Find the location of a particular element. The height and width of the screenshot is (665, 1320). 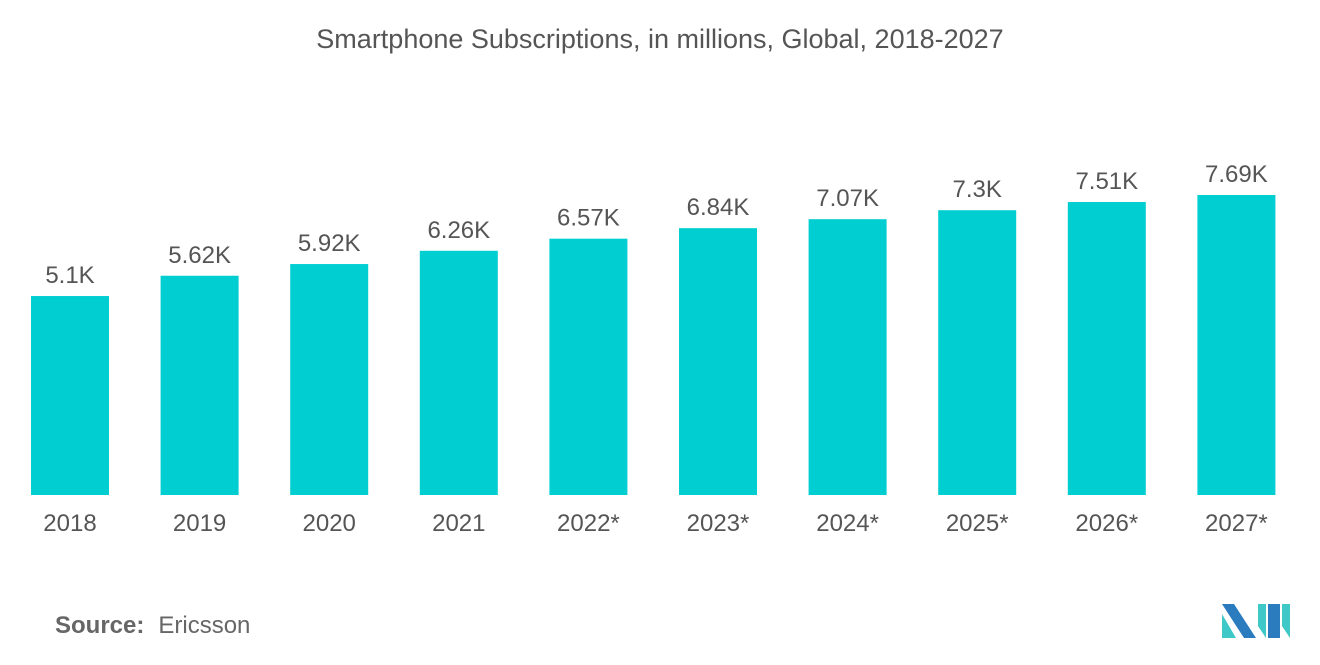

x-tick-label: 2026* is located at coordinates (1106, 523).